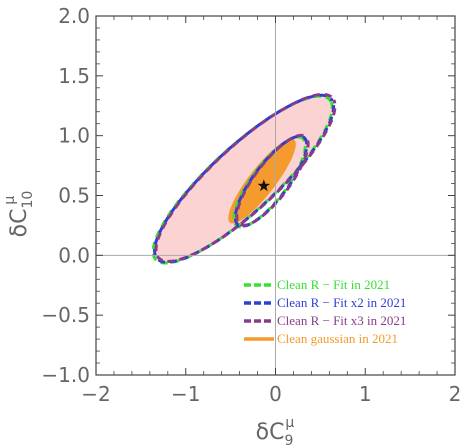 The image size is (463, 448). What do you see at coordinates (74, 255) in the screenshot?
I see `y-tick-label: 0.0` at bounding box center [74, 255].